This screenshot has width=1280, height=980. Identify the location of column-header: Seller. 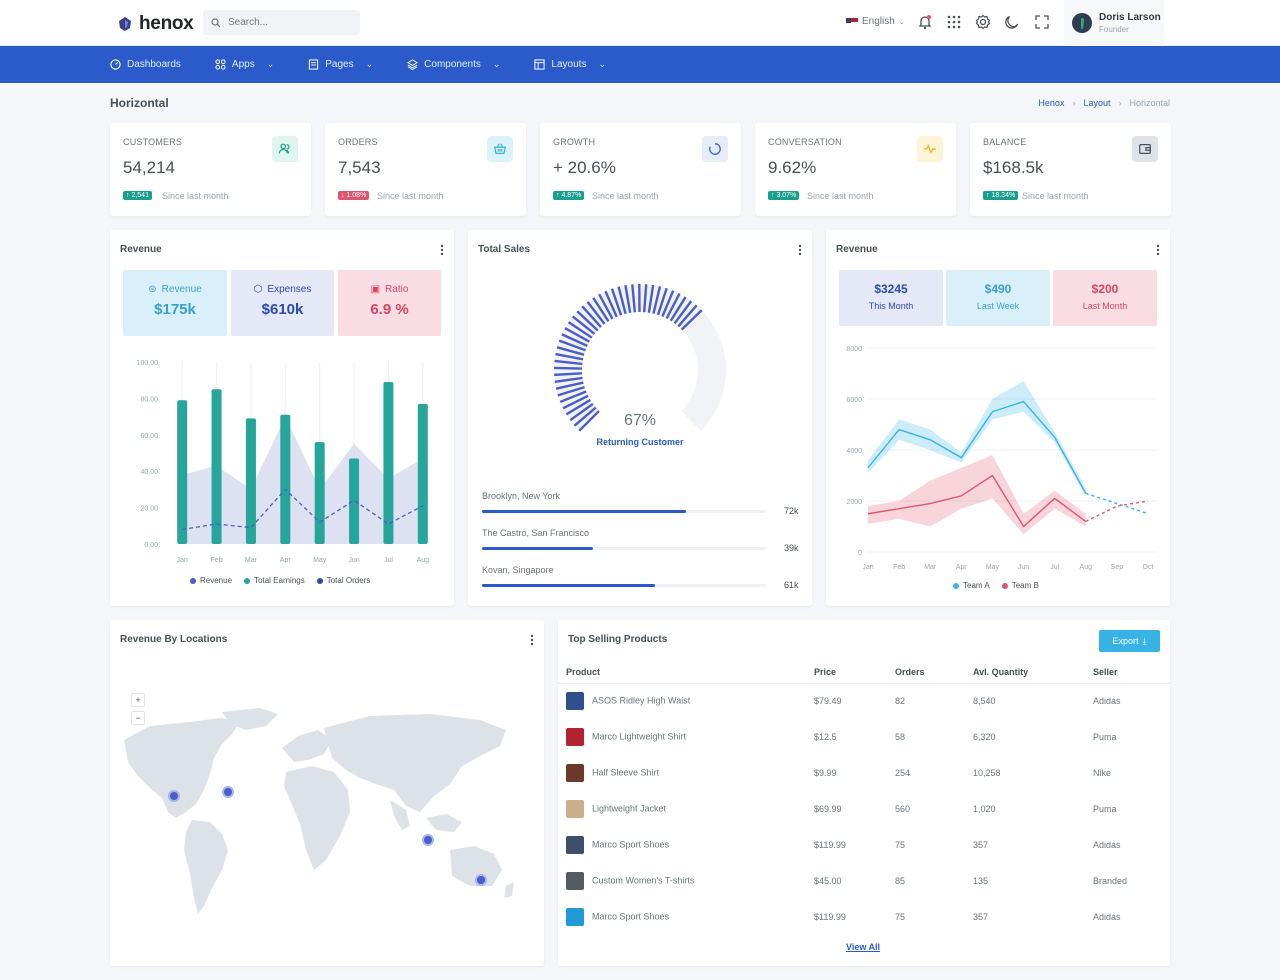
(1127, 672).